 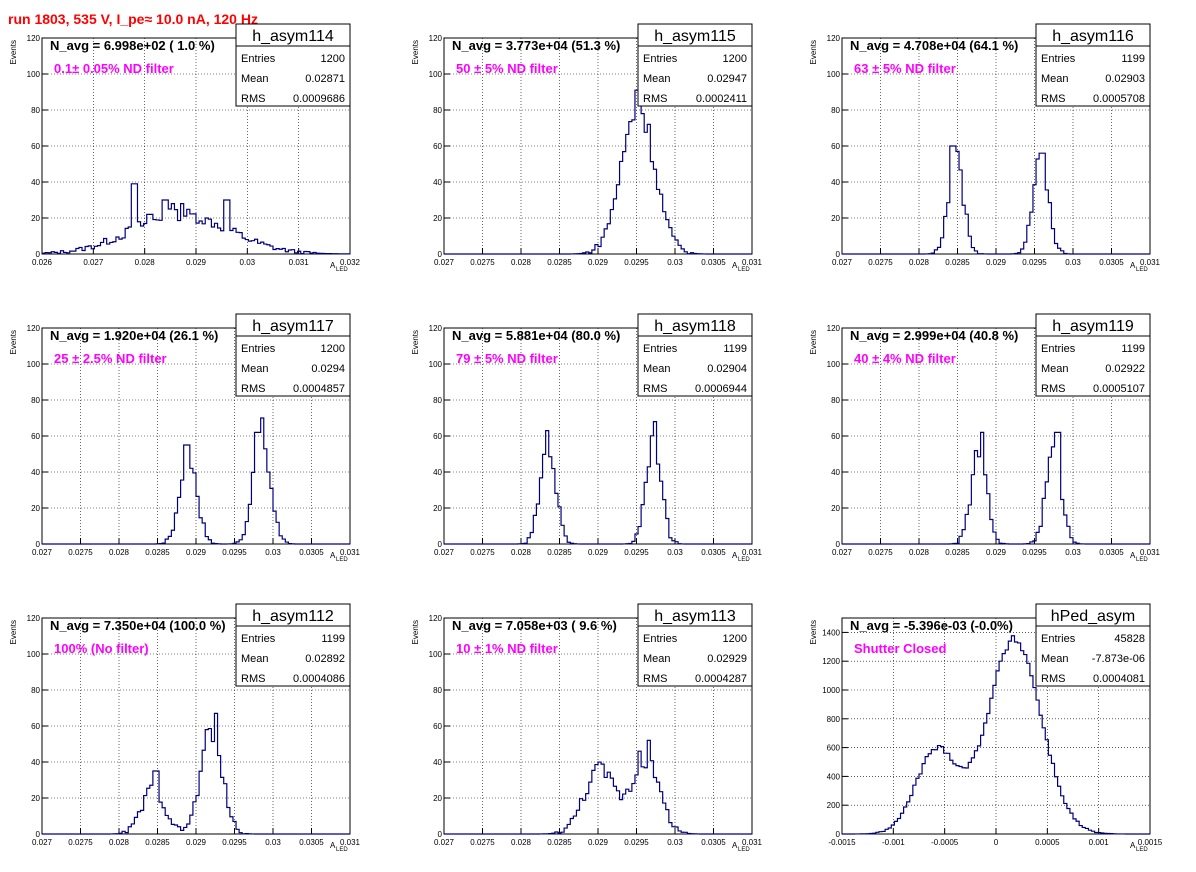 I want to click on stat-value: 0.0002411, so click(x=721, y=99).